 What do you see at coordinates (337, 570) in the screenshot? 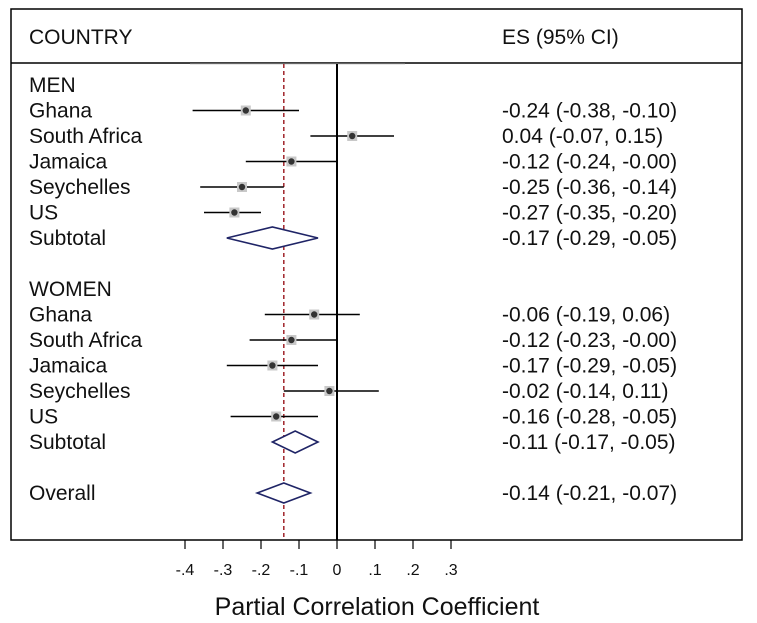
I see `x-tick-label: 0` at bounding box center [337, 570].